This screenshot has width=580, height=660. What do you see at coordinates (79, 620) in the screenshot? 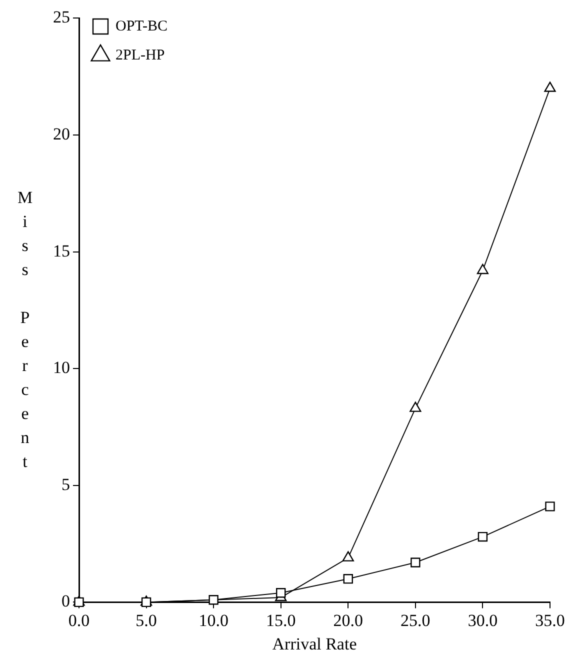
I see `x-tick-label: 0.0` at bounding box center [79, 620].